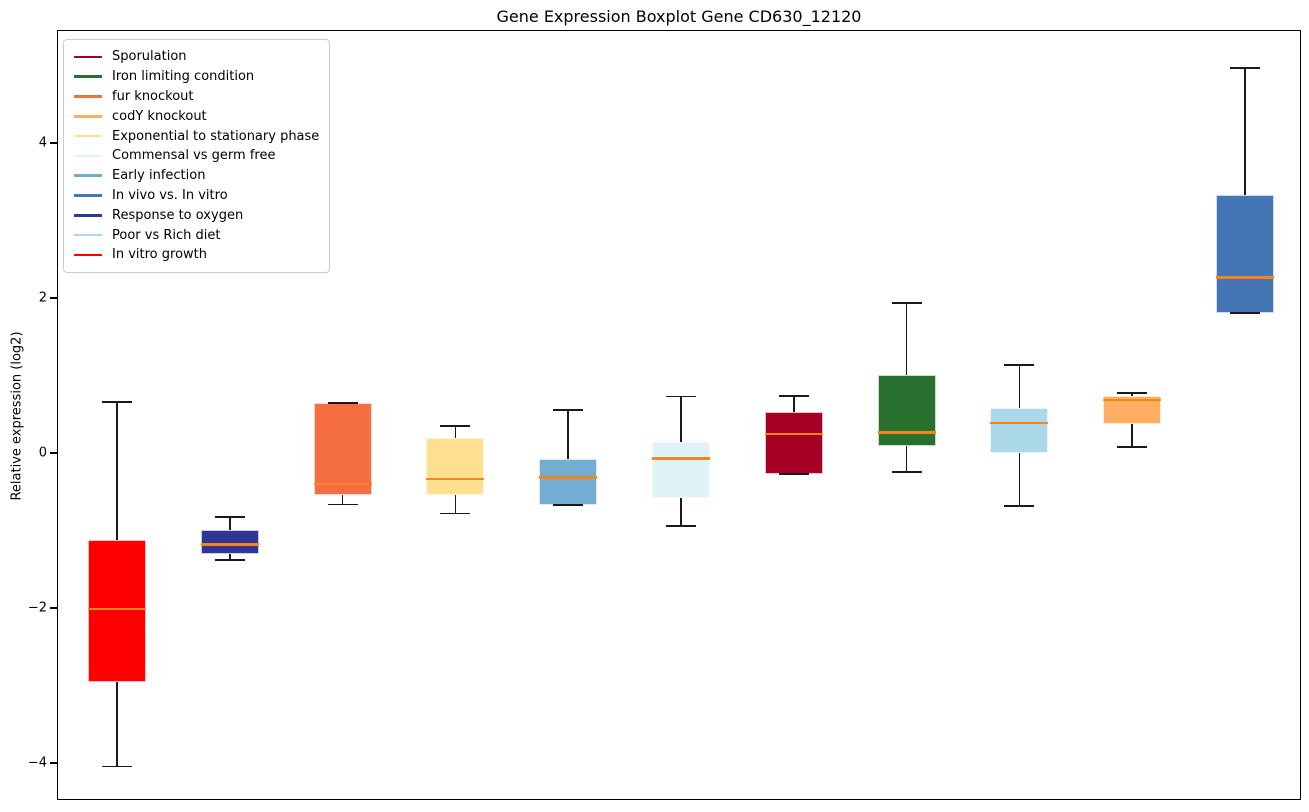 The image size is (1309, 812). I want to click on whisker-upper-commensal-vs-germ-free, so click(681, 419).